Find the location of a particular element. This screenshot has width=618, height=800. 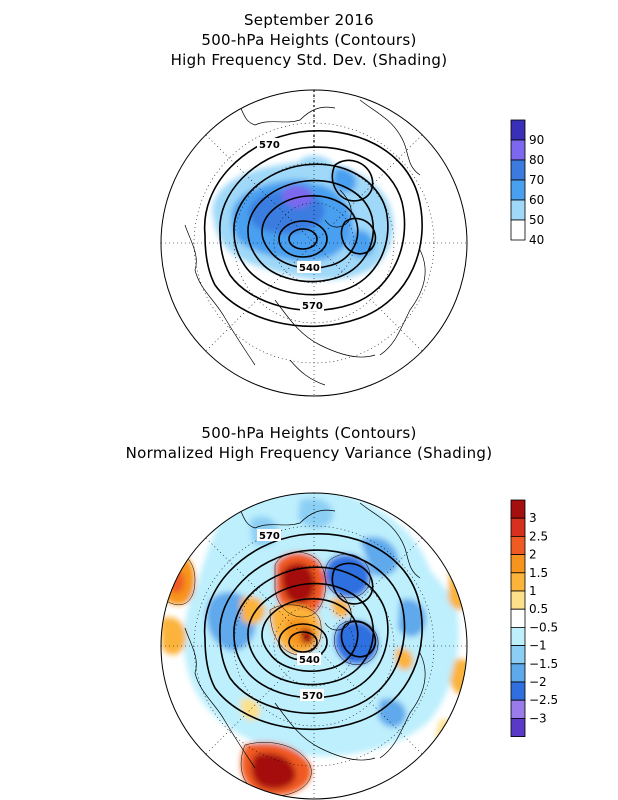

top-contour-label-1: 570 is located at coordinates (269, 145).